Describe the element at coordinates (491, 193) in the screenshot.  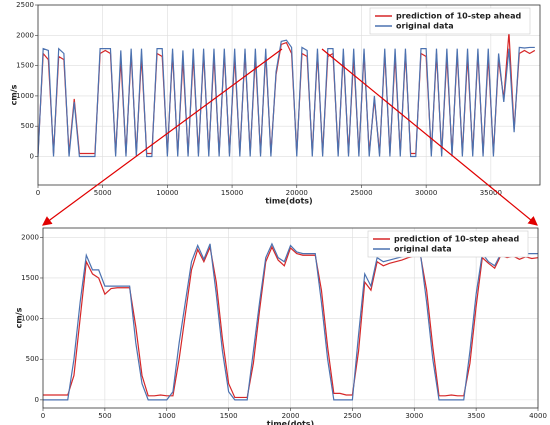
I see `x-tick-label: 35000` at that location.